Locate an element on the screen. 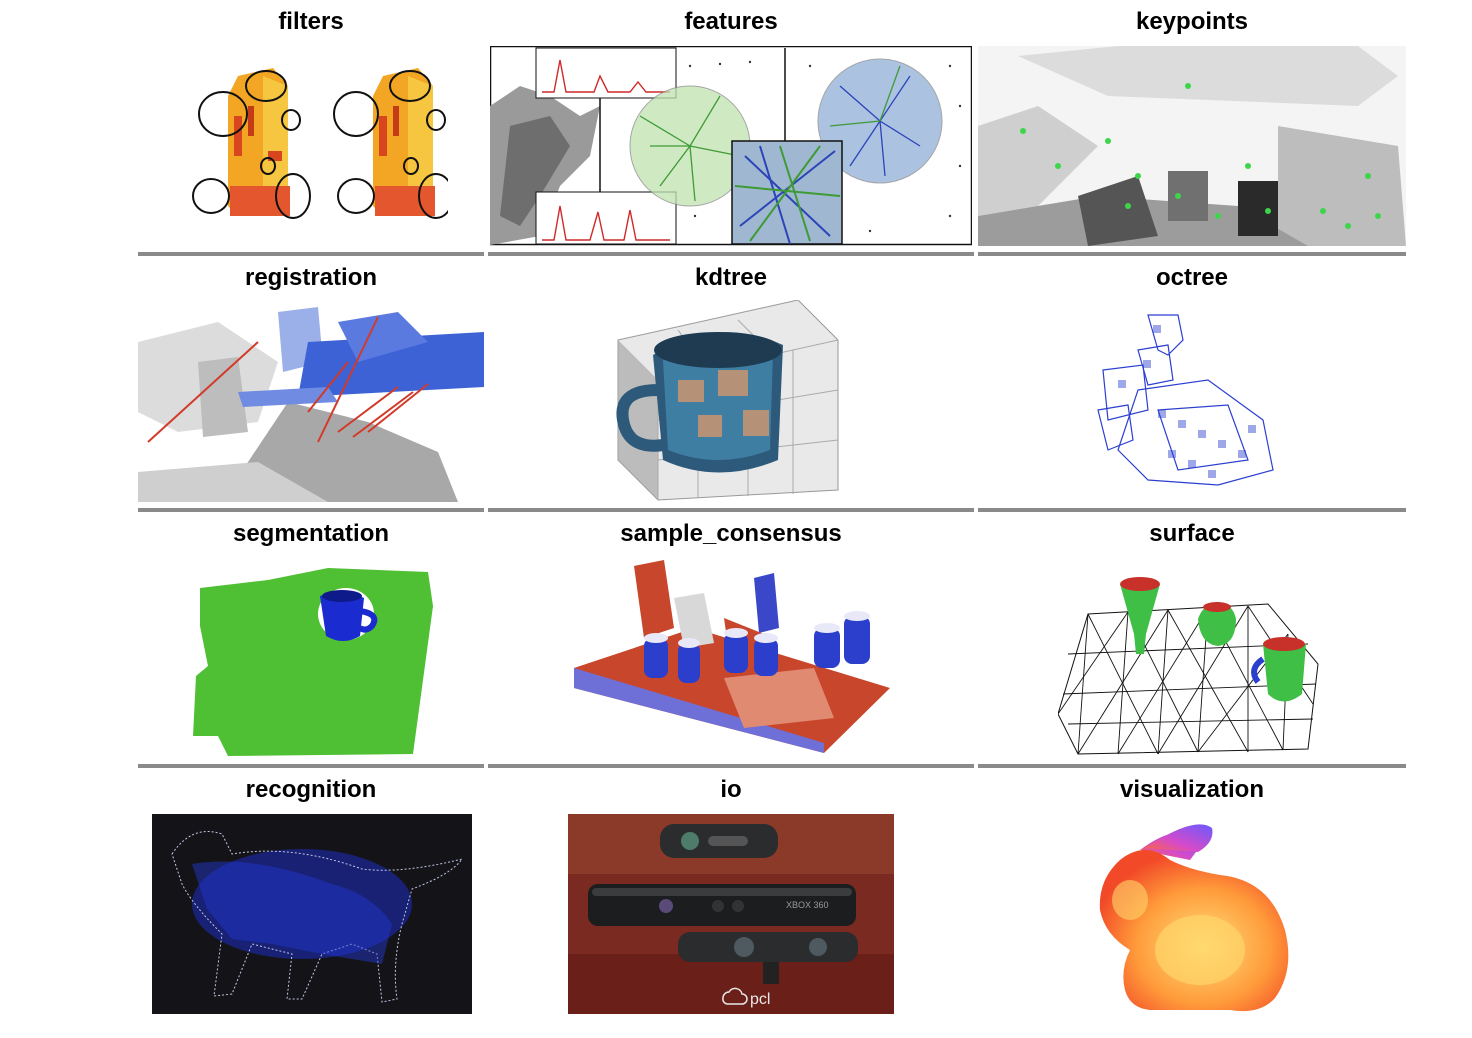 This screenshot has width=1472, height=1038. module-cell-io: io XBOX 360 pcl is located at coordinates (731, 896).